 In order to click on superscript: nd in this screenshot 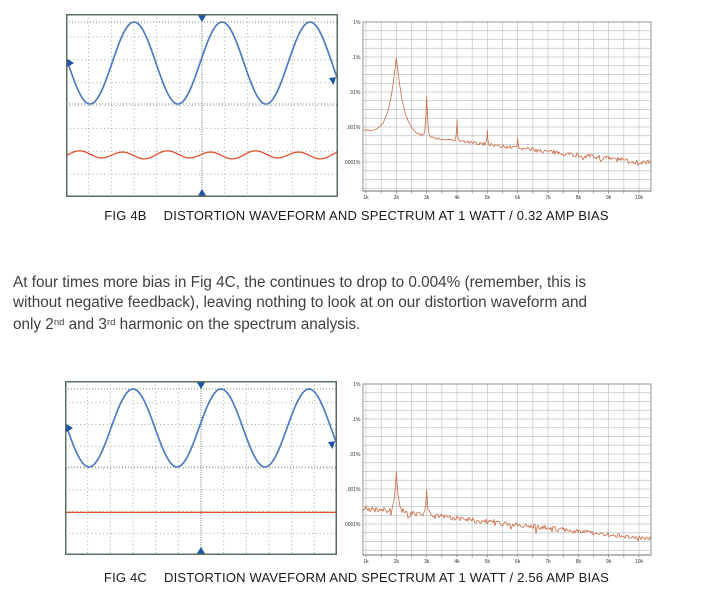, I will do `click(59, 322)`.